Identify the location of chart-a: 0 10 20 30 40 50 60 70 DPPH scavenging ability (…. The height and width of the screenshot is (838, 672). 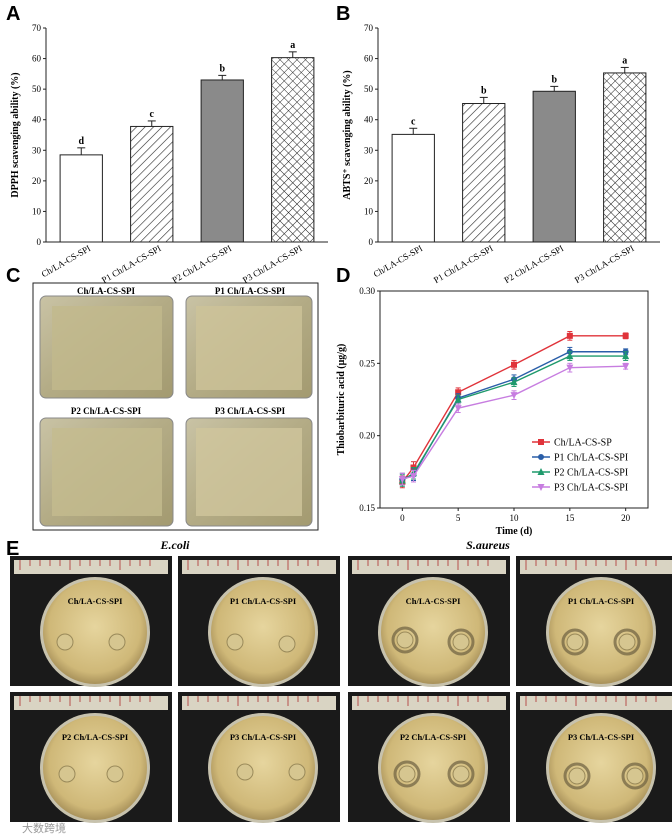
(169, 154).